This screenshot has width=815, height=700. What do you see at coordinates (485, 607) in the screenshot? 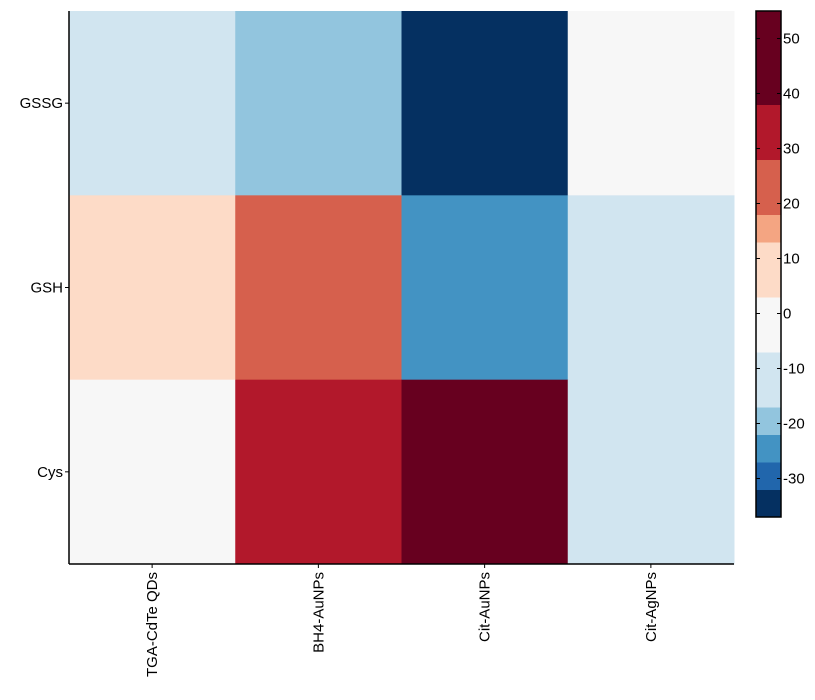
I see `column-label-2: Cit-AuNPs` at bounding box center [485, 607].